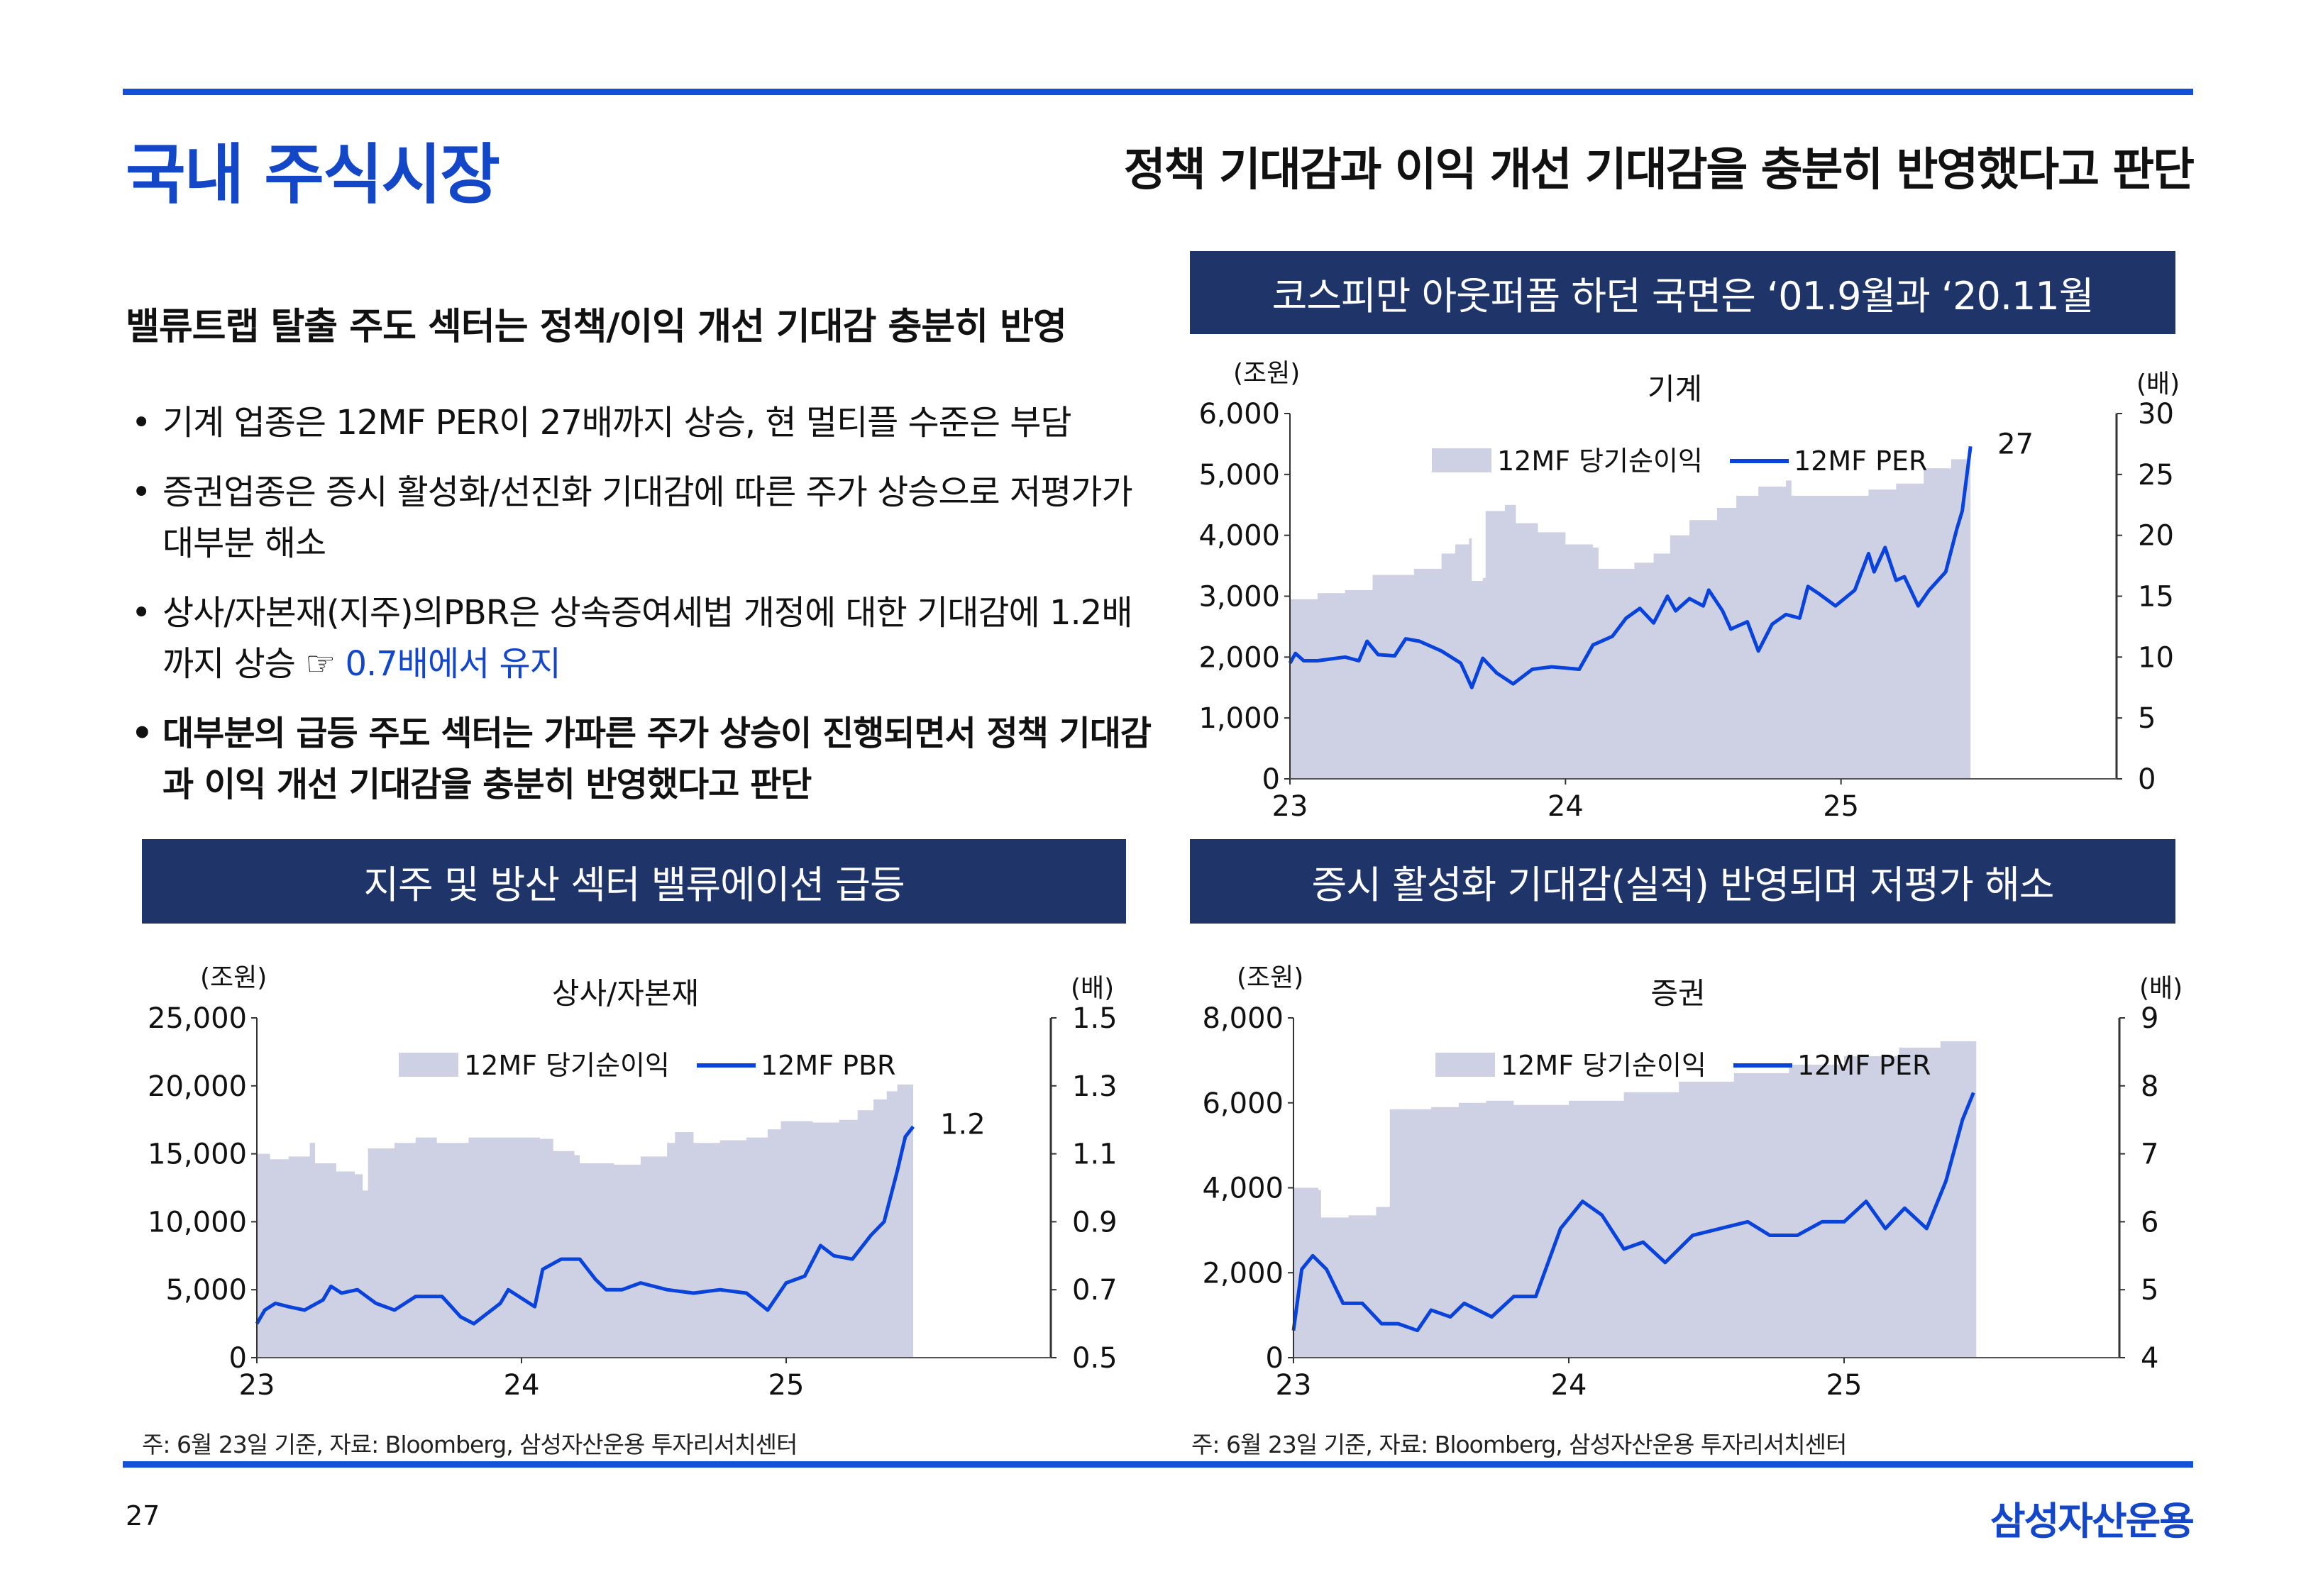 The height and width of the screenshot is (1596, 2306). What do you see at coordinates (1239, 718) in the screenshot?
I see `y-tick-label: 1,000` at bounding box center [1239, 718].